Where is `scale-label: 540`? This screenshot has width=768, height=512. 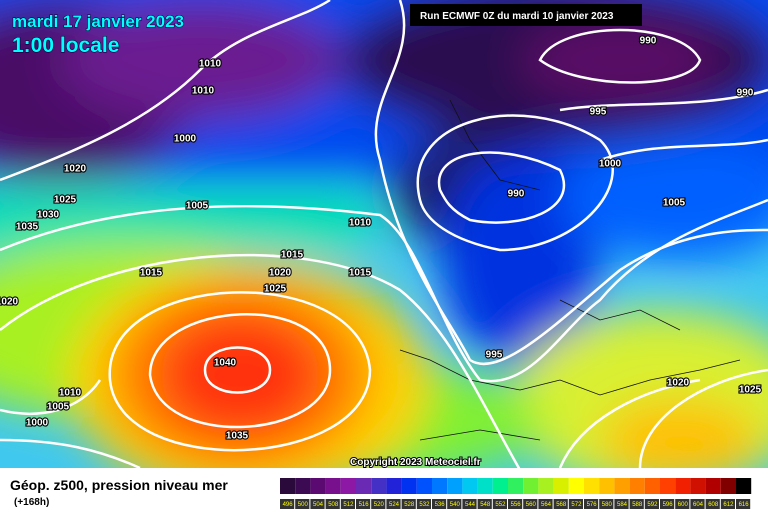 scale-label: 540 is located at coordinates (455, 505).